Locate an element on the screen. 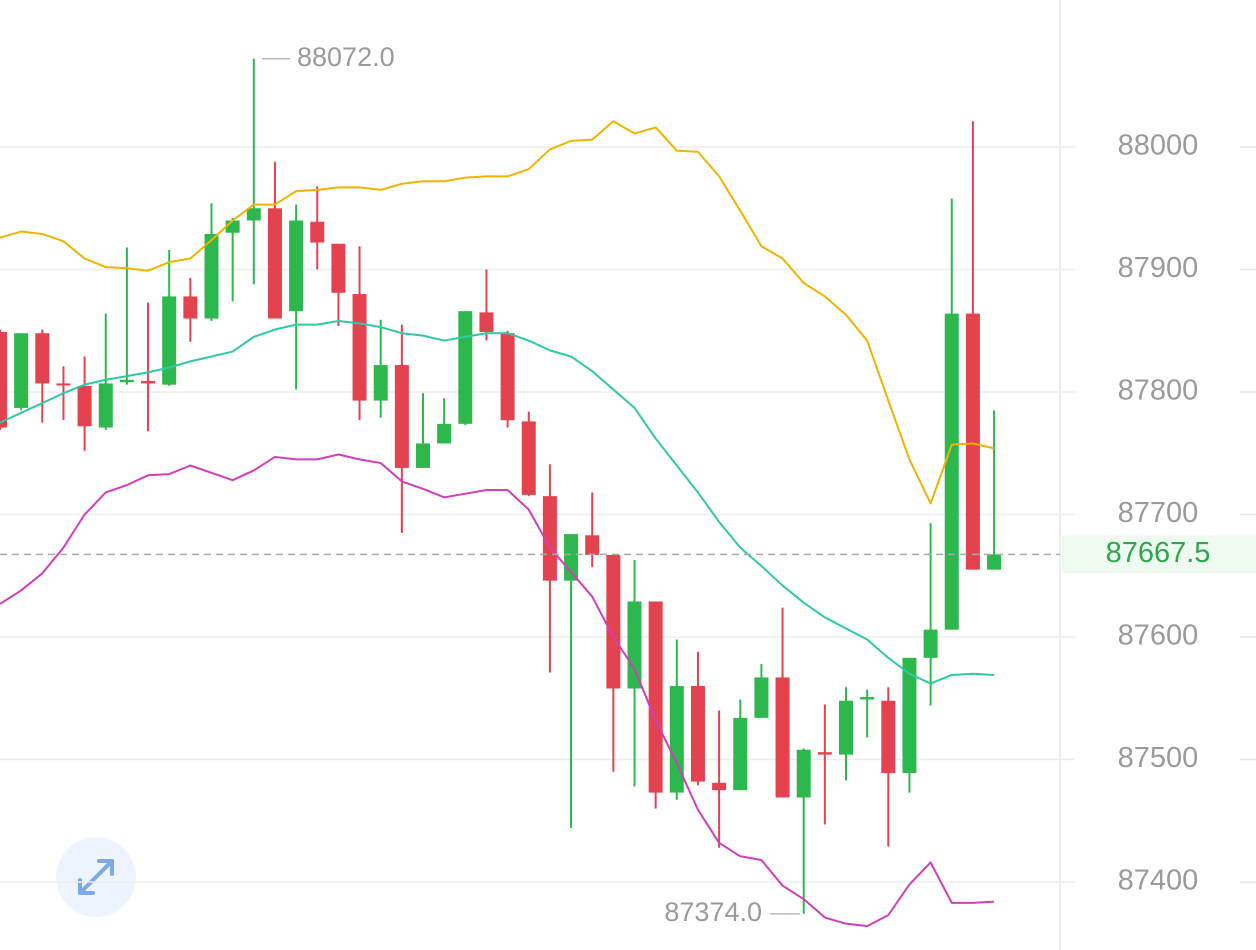  last-price-bg is located at coordinates (1159, 554).